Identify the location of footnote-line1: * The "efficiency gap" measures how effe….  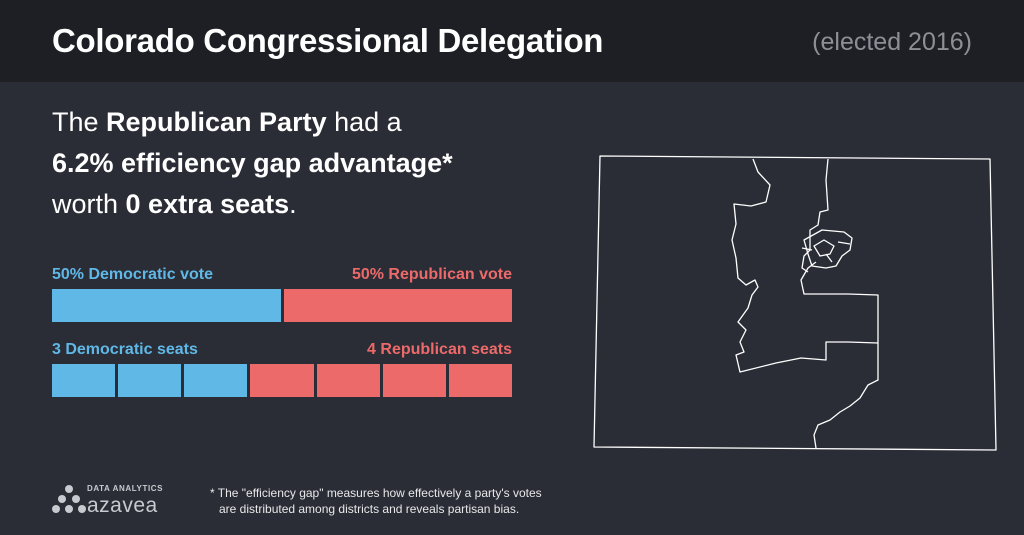
(376, 493).